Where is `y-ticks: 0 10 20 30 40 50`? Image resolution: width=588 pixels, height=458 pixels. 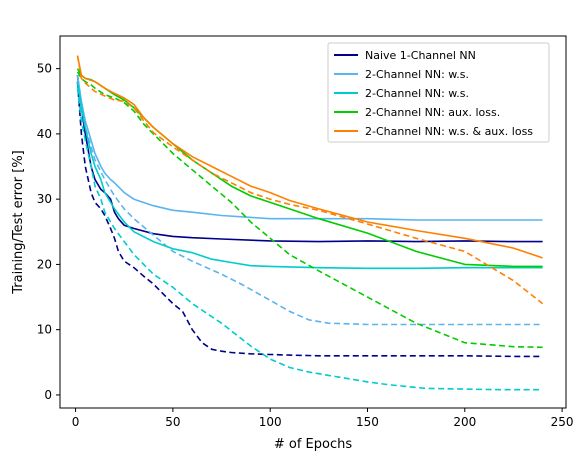 y-ticks: 0 10 20 30 40 50 is located at coordinates (48, 232).